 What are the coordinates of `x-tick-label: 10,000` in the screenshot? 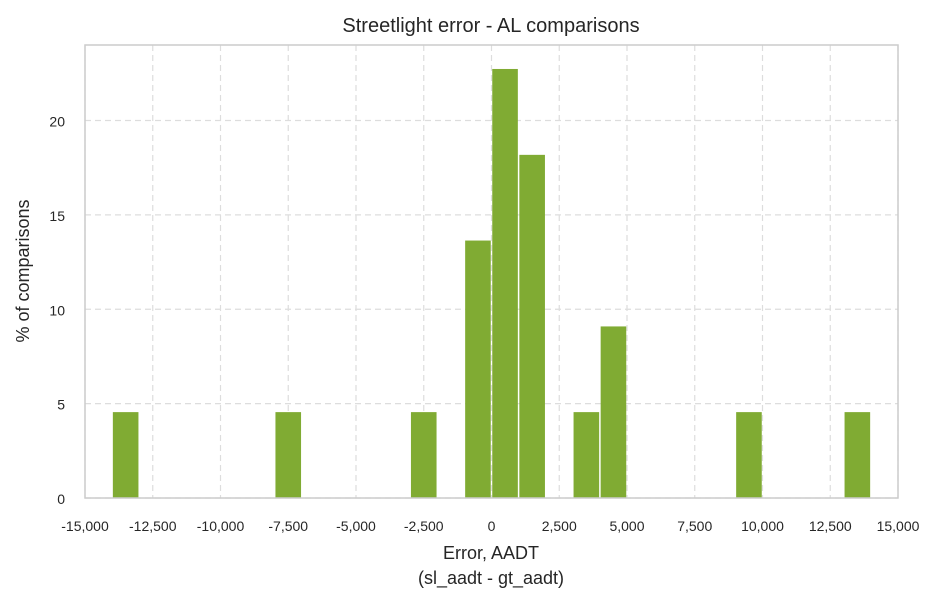 It's located at (762, 526).